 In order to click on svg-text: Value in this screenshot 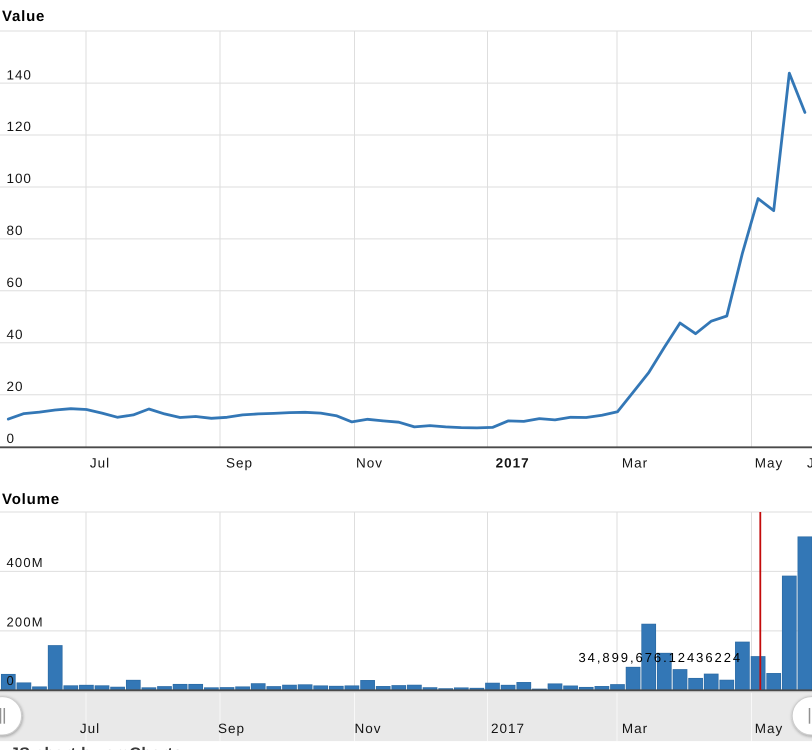, I will do `click(23, 16)`.